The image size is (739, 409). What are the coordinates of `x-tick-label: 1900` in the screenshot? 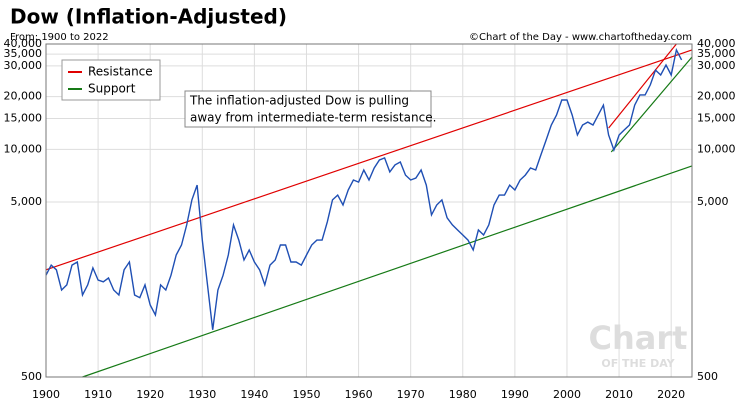 It's located at (46, 394).